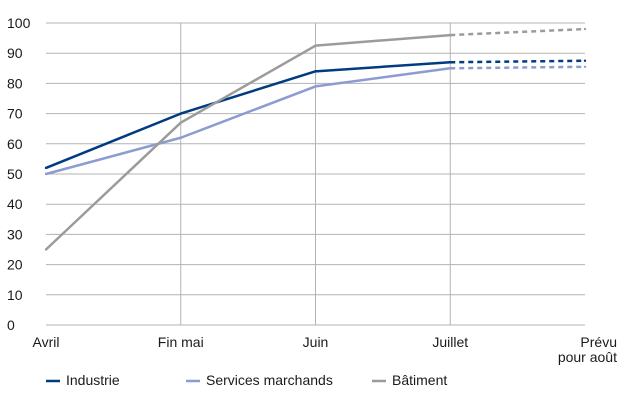 This screenshot has height=396, width=621. I want to click on y-axis: 0 10 20 30 40 50 60 70 80 90 100, so click(19, 174).